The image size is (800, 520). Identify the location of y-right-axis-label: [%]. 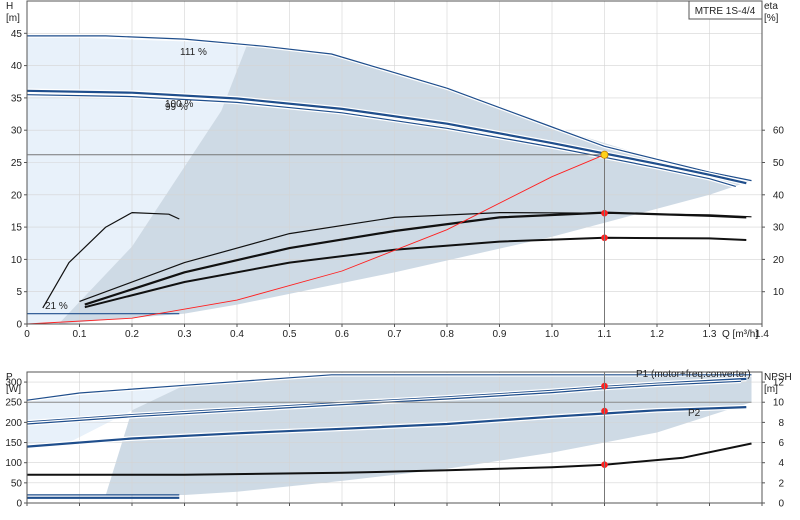
(771, 18).